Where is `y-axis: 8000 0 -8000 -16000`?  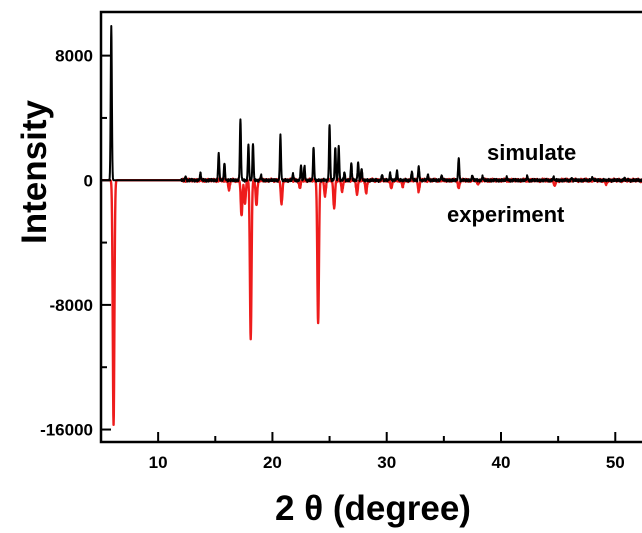
y-axis: 8000 0 -8000 -16000 is located at coordinates (75, 243).